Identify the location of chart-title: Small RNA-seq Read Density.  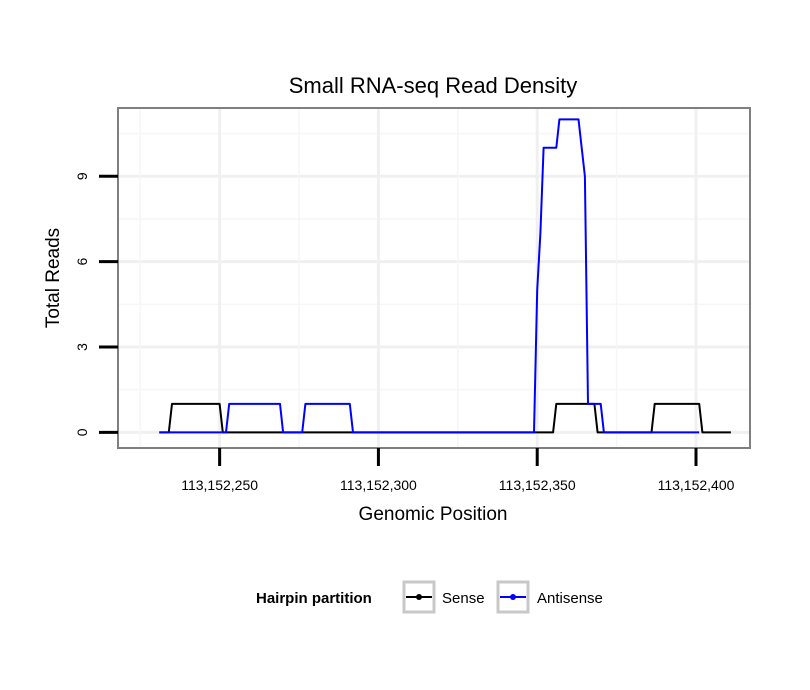
(433, 85).